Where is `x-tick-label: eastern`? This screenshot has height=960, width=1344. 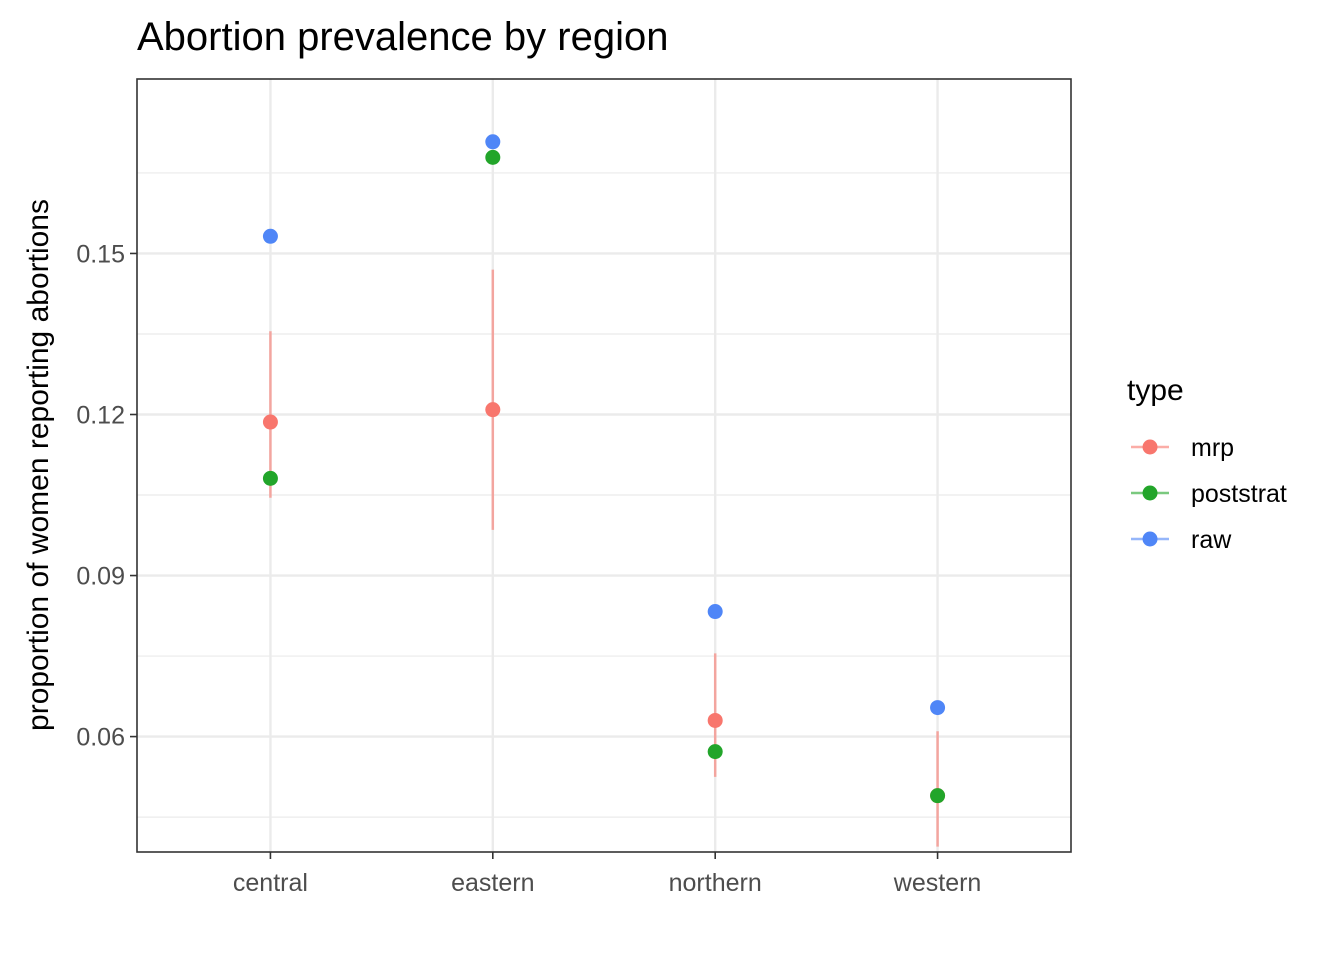 x-tick-label: eastern is located at coordinates (492, 883).